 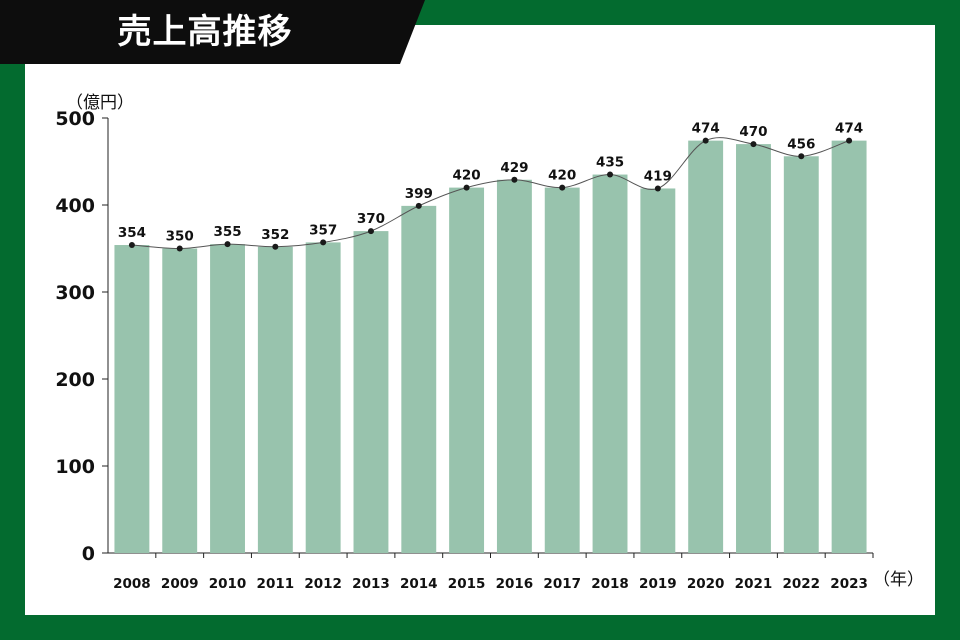 I want to click on page-title: 売上高推移, so click(x=205, y=32).